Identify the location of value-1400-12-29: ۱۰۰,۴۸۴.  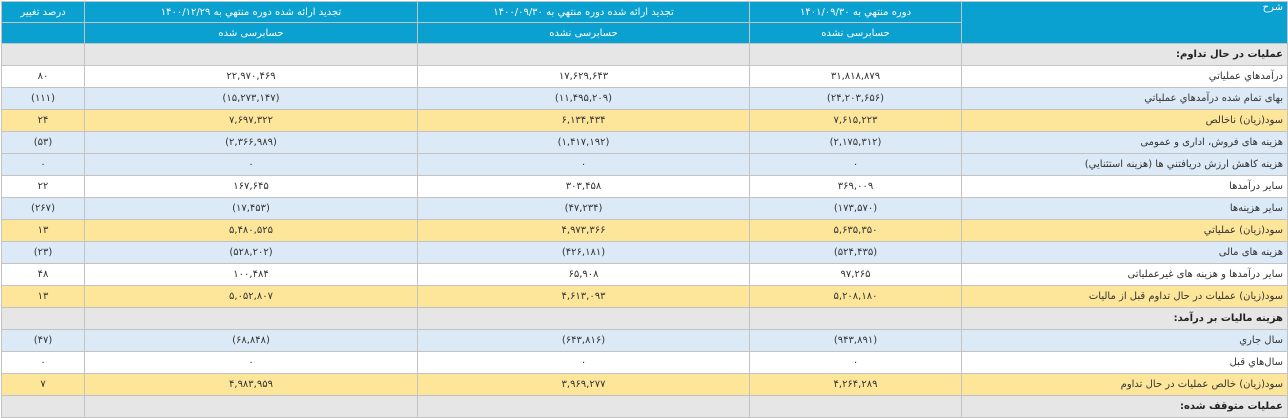
(251, 274).